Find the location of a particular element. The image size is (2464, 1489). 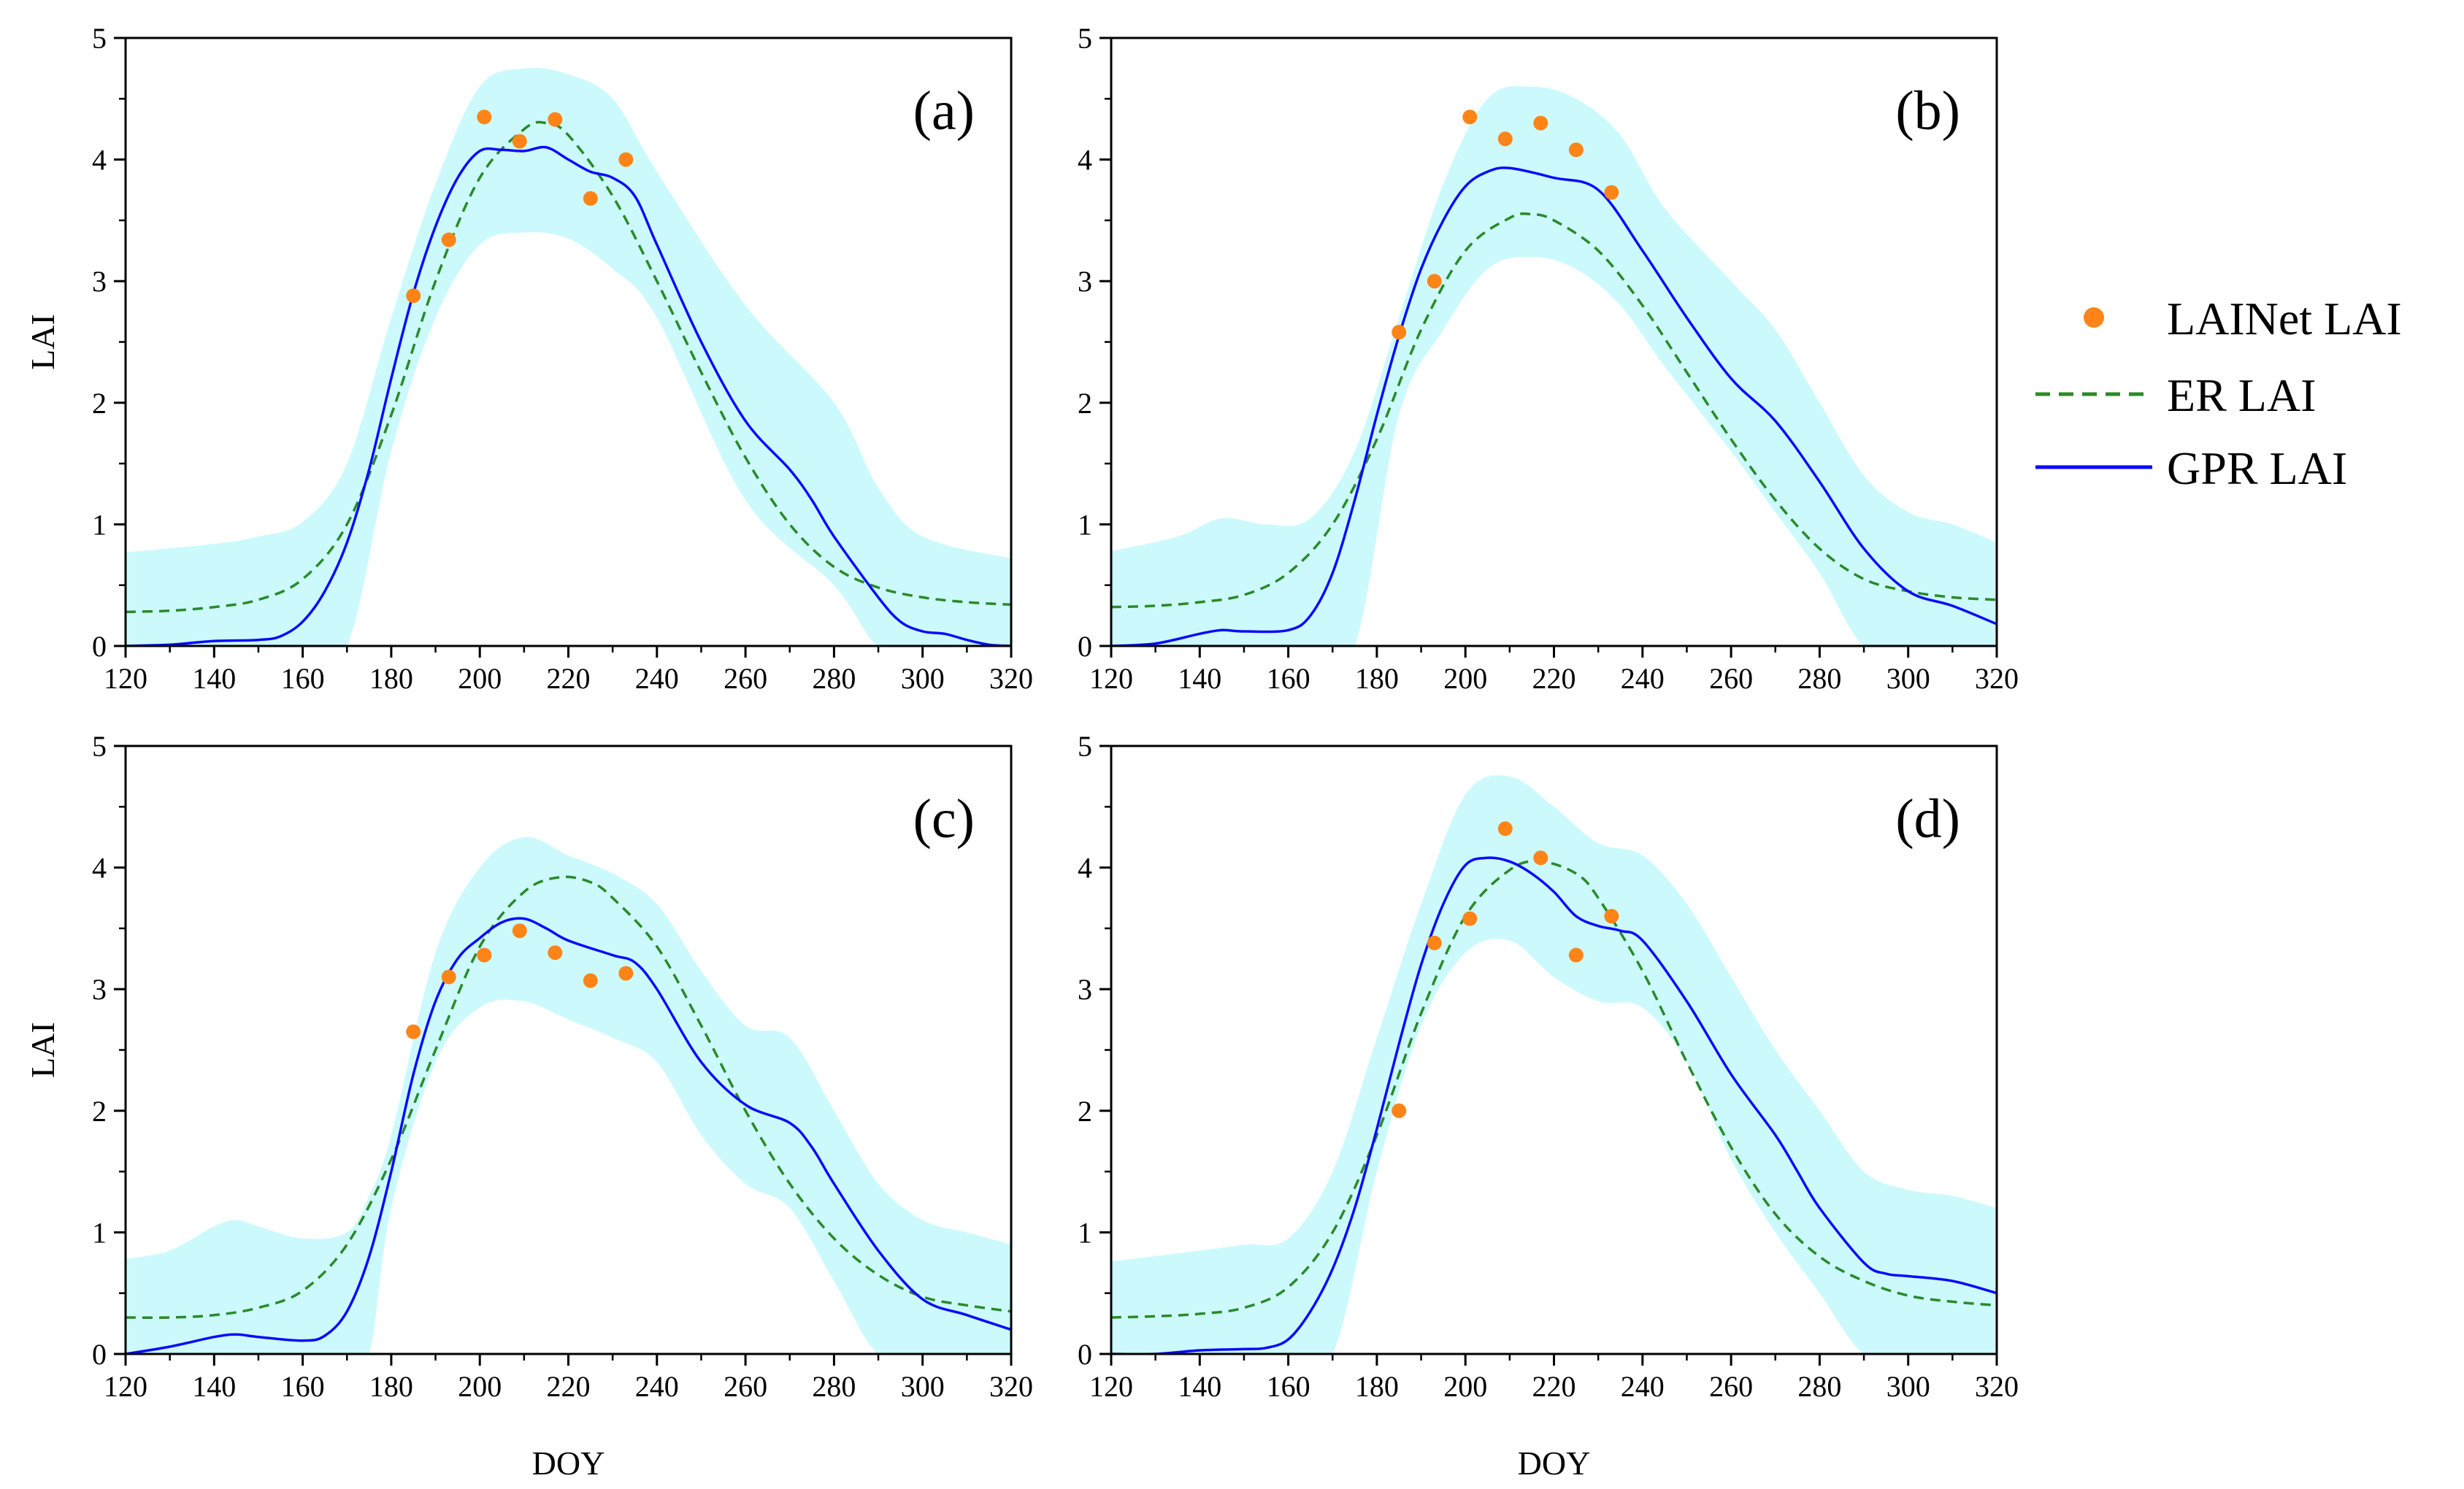

legend-gpr-label: GPR LAI is located at coordinates (2257, 468).